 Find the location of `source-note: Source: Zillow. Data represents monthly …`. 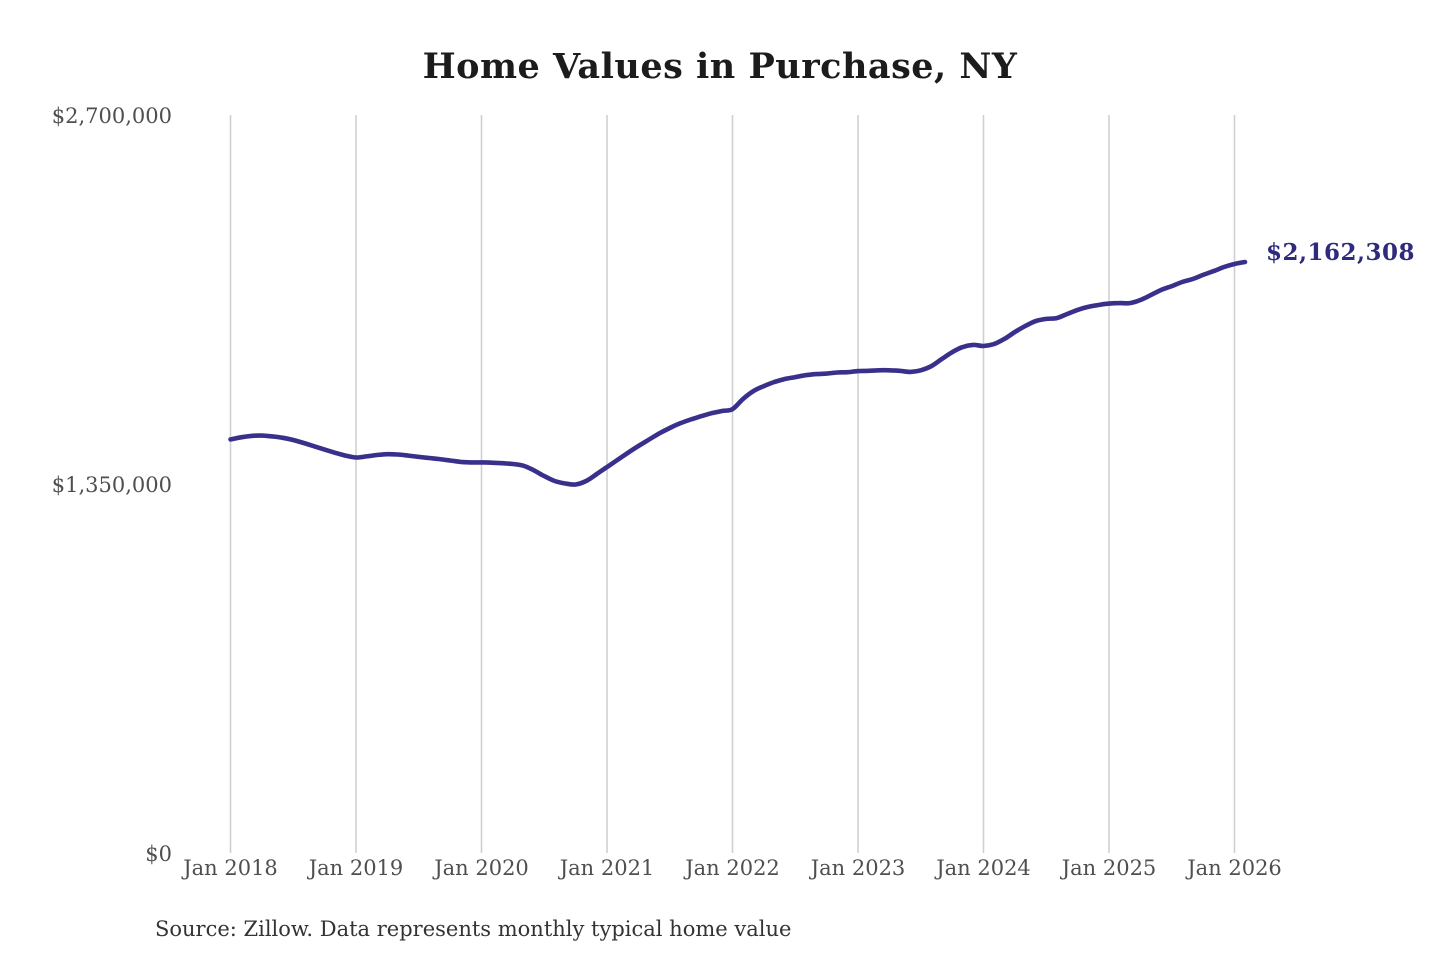

source-note: Source: Zillow. Data represents monthly … is located at coordinates (473, 929).